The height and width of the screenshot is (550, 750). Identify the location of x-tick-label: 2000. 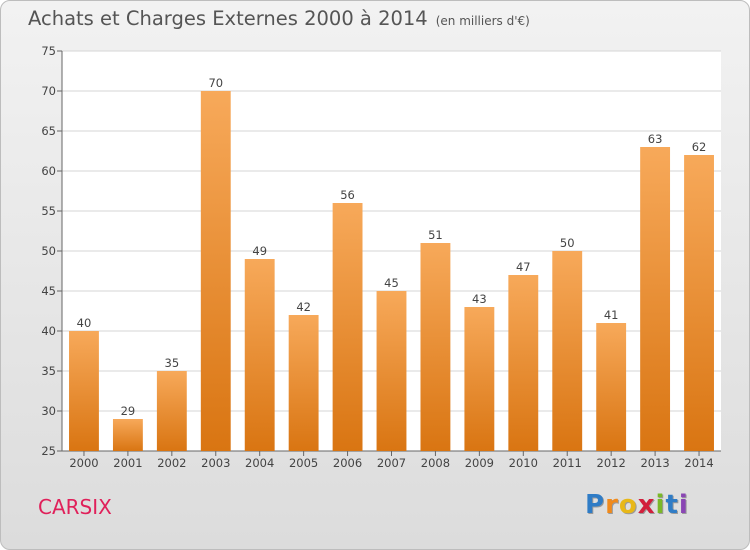
(83, 463).